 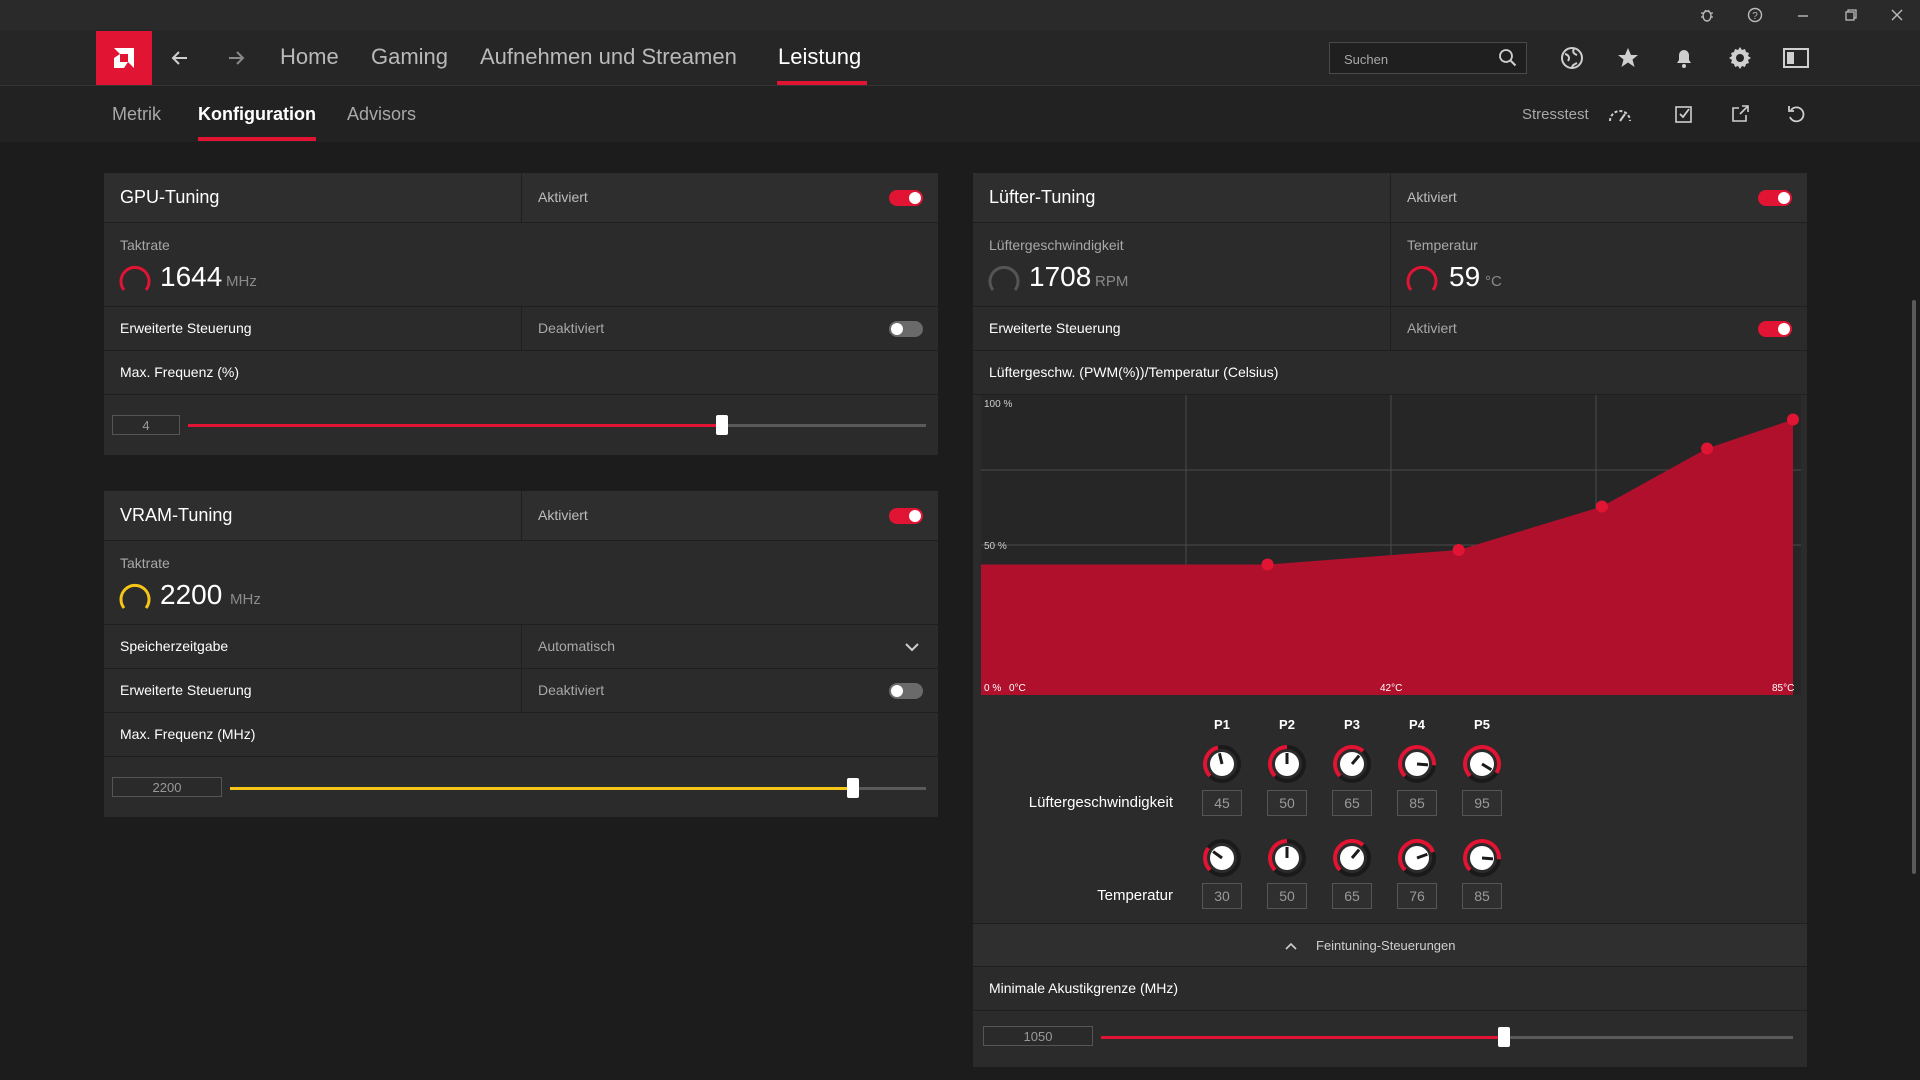 What do you see at coordinates (1482, 803) in the screenshot?
I see `speed-value-p5: 95` at bounding box center [1482, 803].